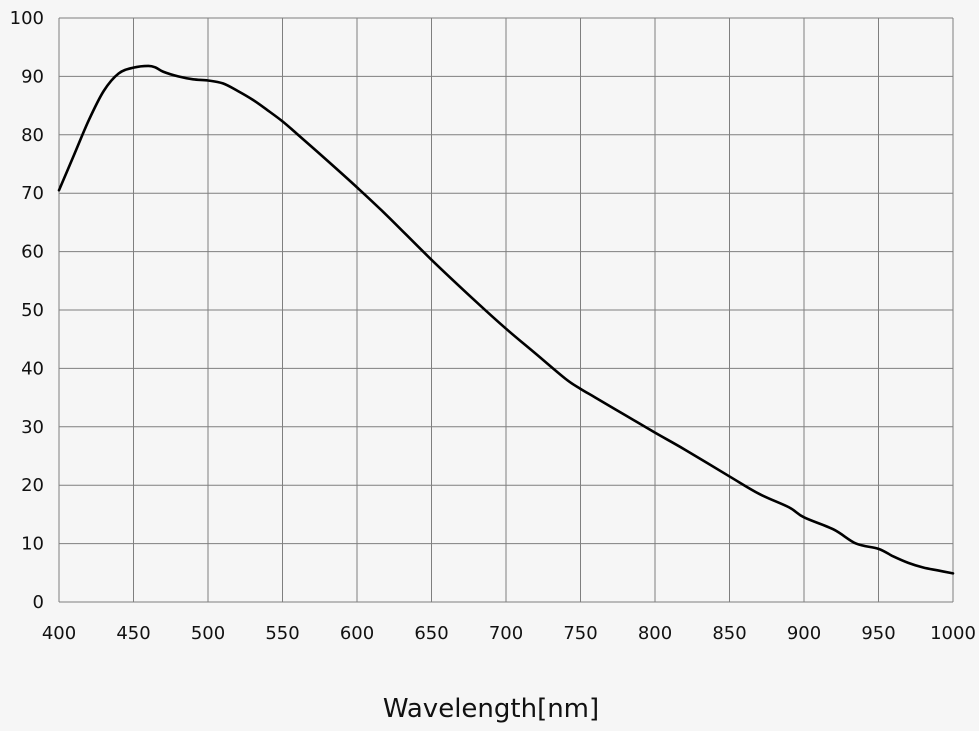  I want to click on x-tick-label: 400, so click(59, 633).